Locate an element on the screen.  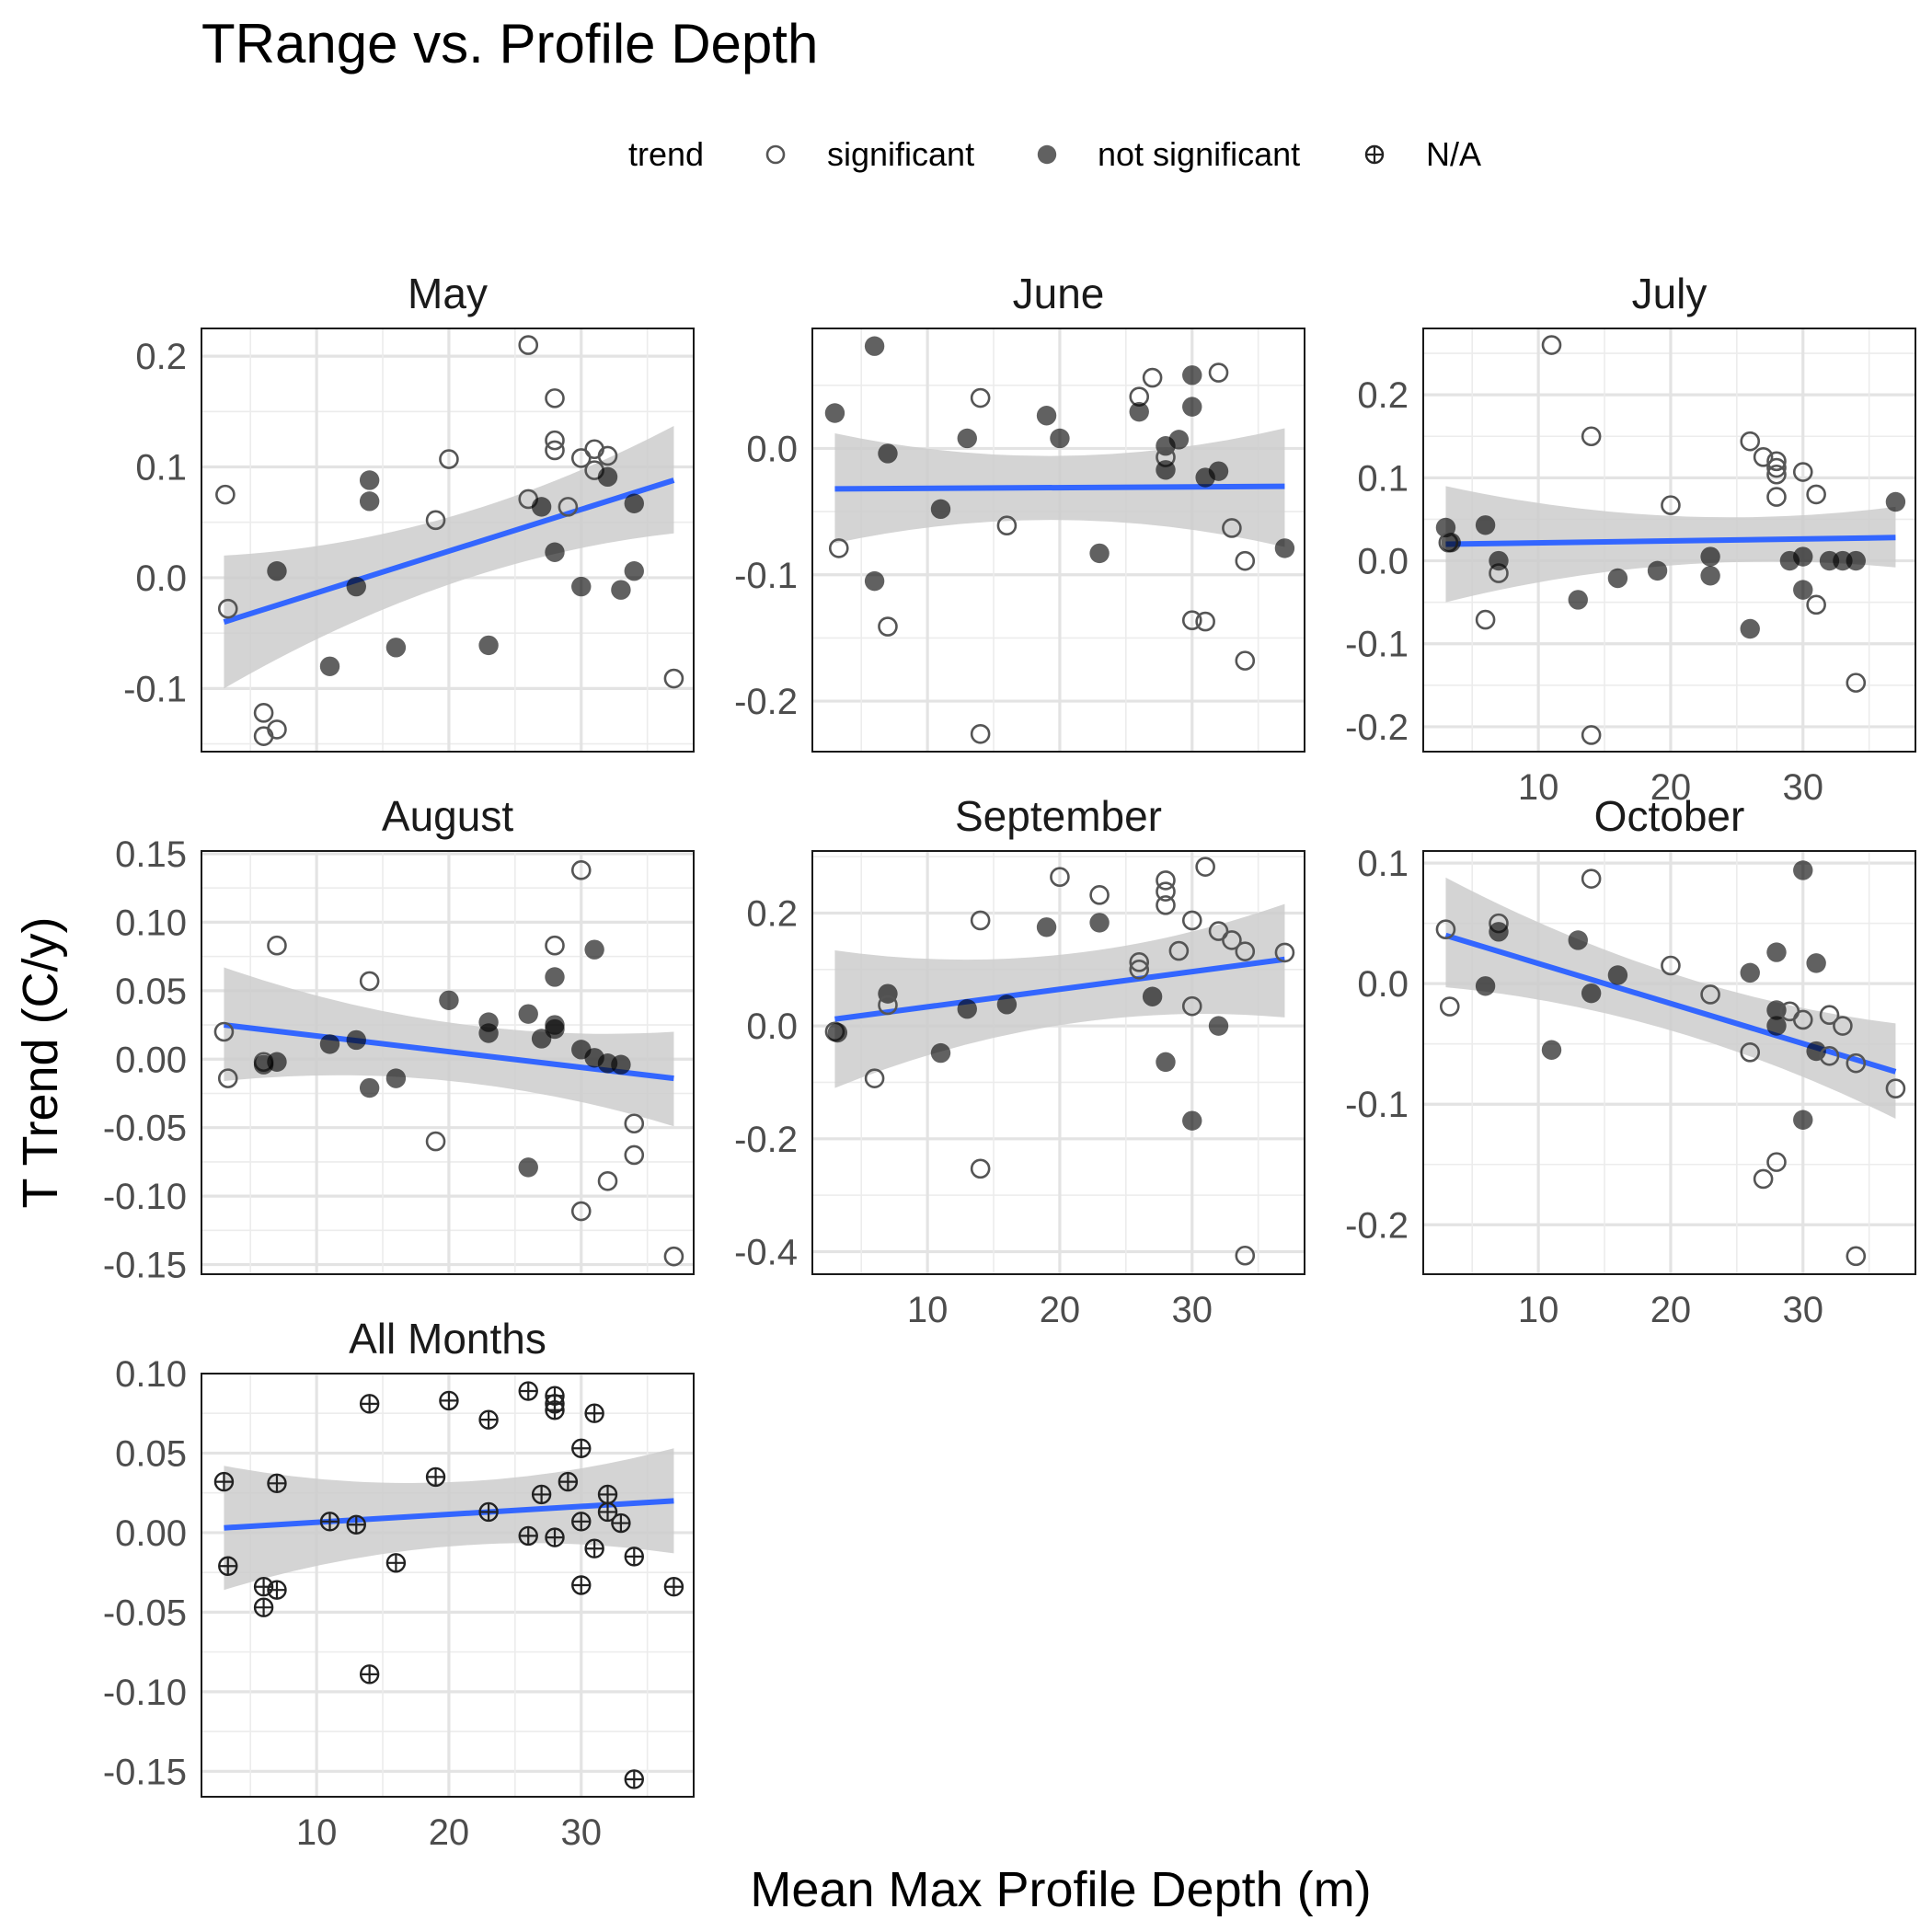
y-tick-labels: -0.15 -0.10 -0.05 0.00 0.05 0.10 is located at coordinates (145, 1573).